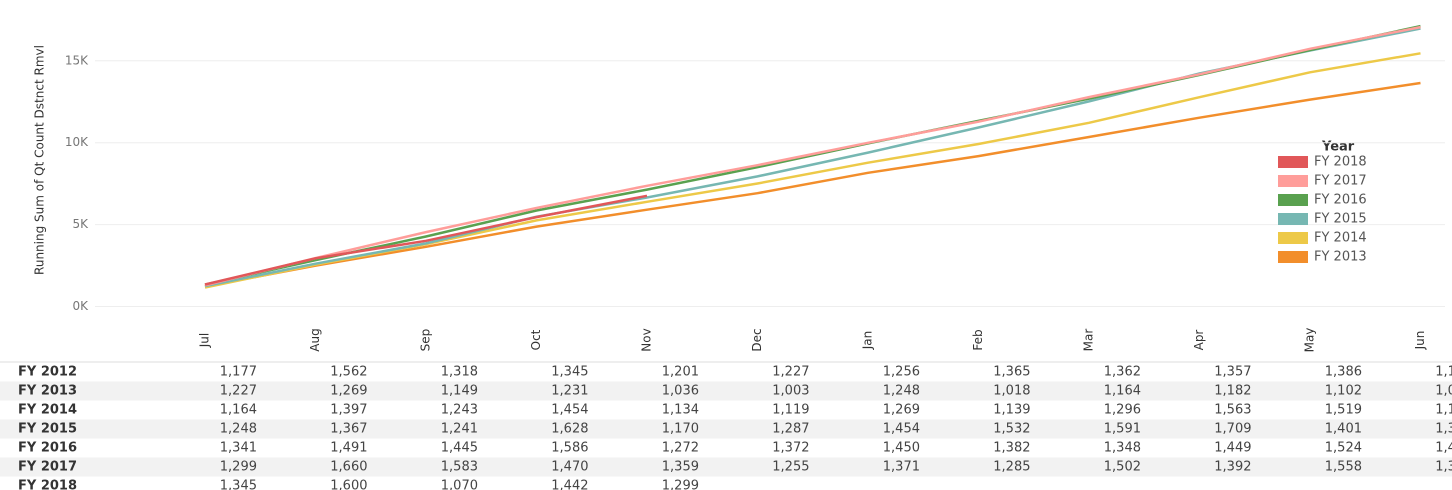 Image resolution: width=1452 pixels, height=490 pixels. Describe the element at coordinates (1122, 429) in the screenshot. I see `table-cell: 1,591` at that location.